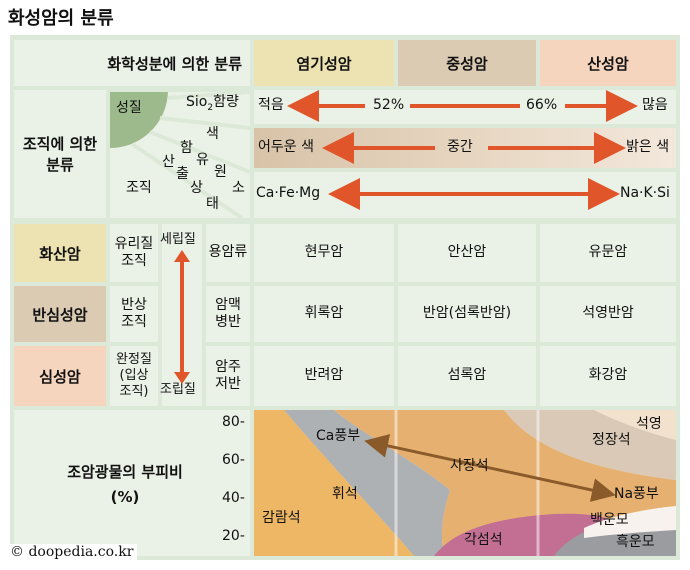 This screenshot has width=690, height=570. Describe the element at coordinates (324, 63) in the screenshot. I see `column-header-mafic: 염기성암` at that location.